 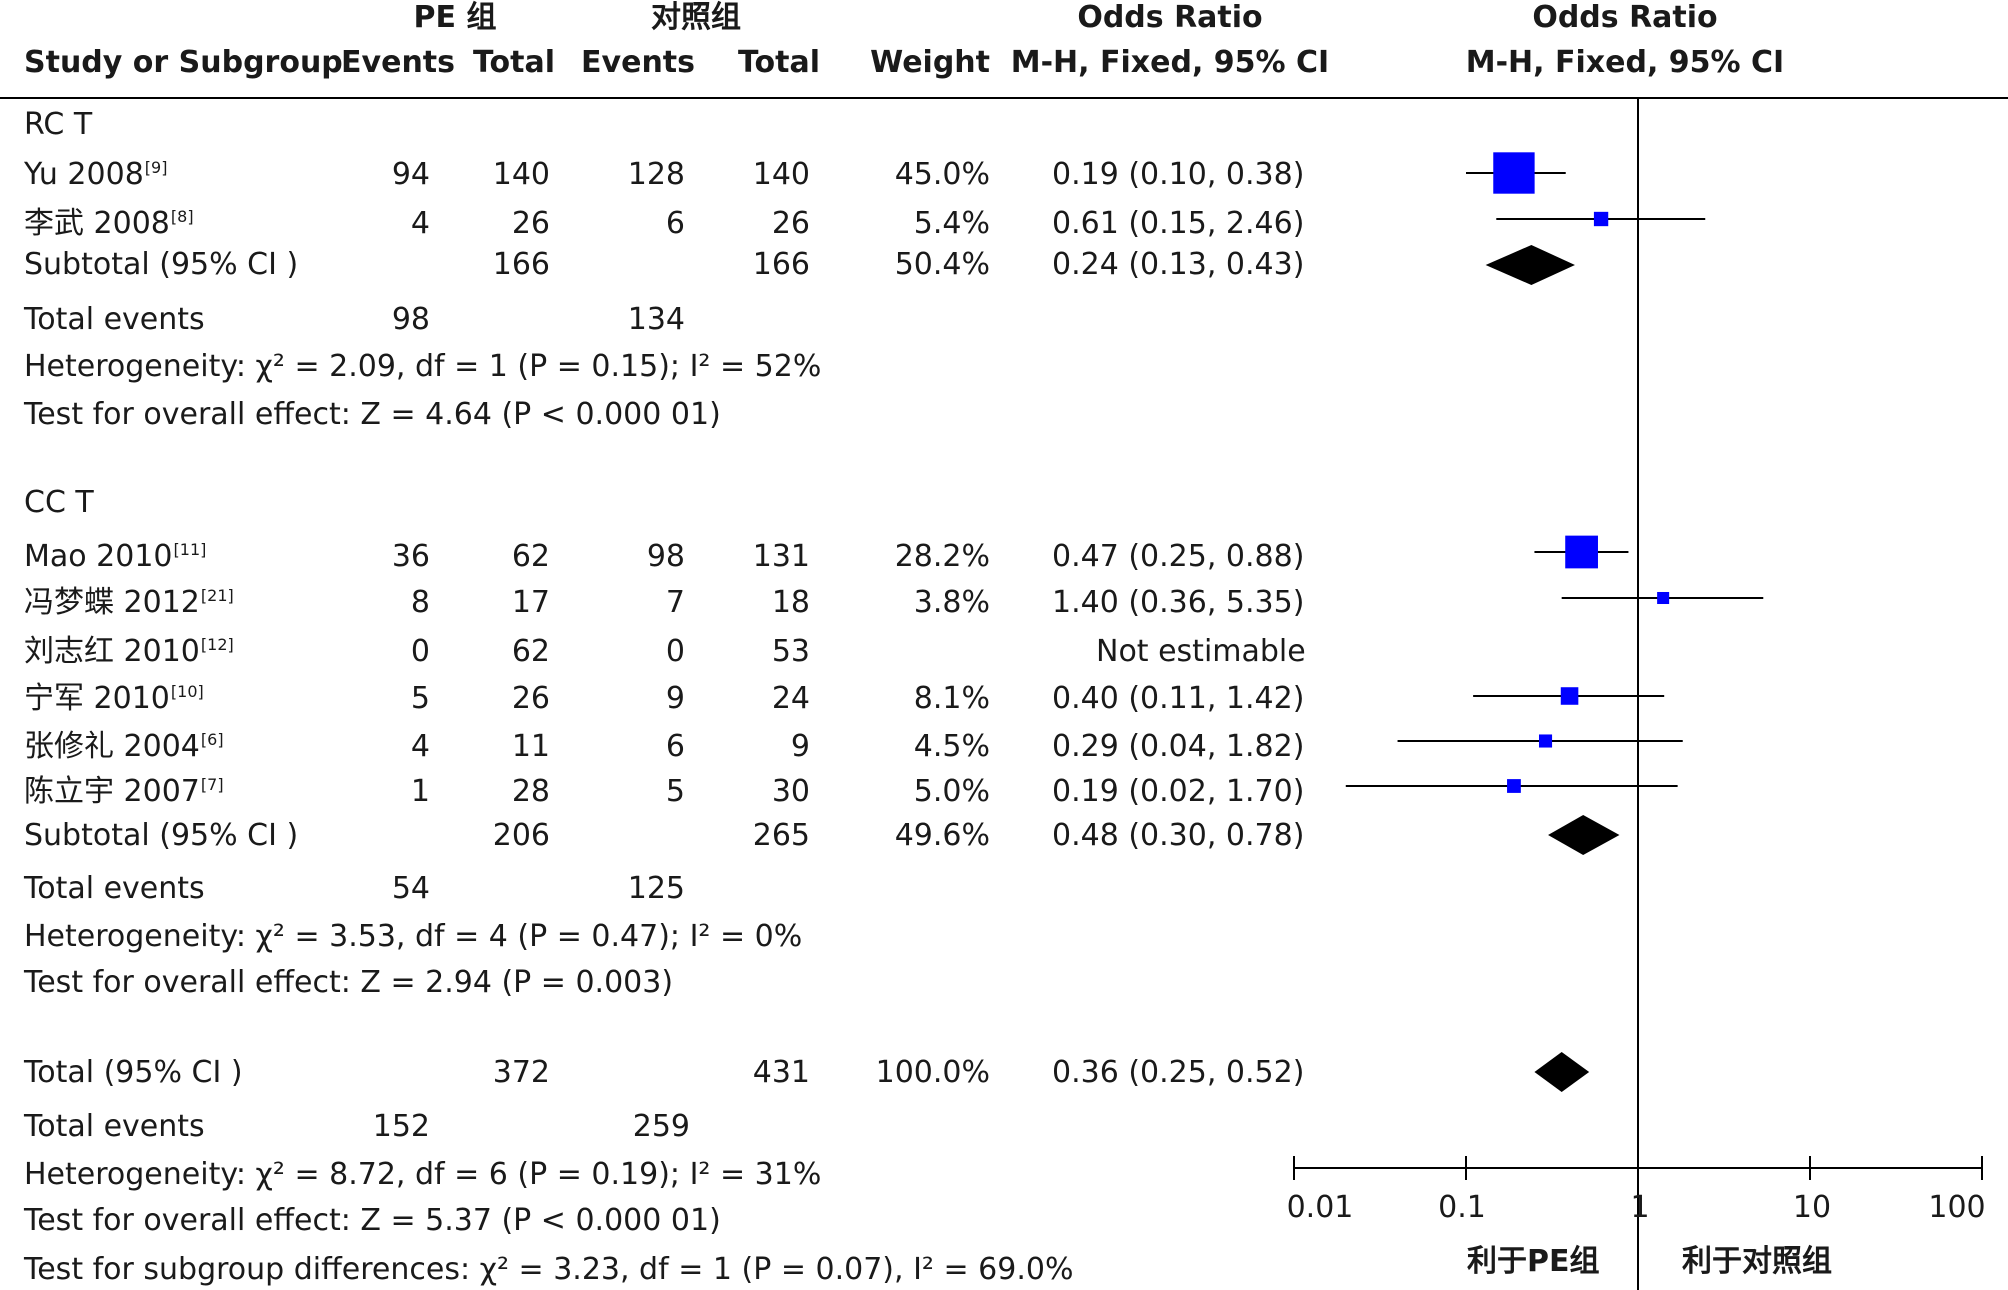 What do you see at coordinates (656, 888) in the screenshot?
I see `total-events-control: 125` at bounding box center [656, 888].